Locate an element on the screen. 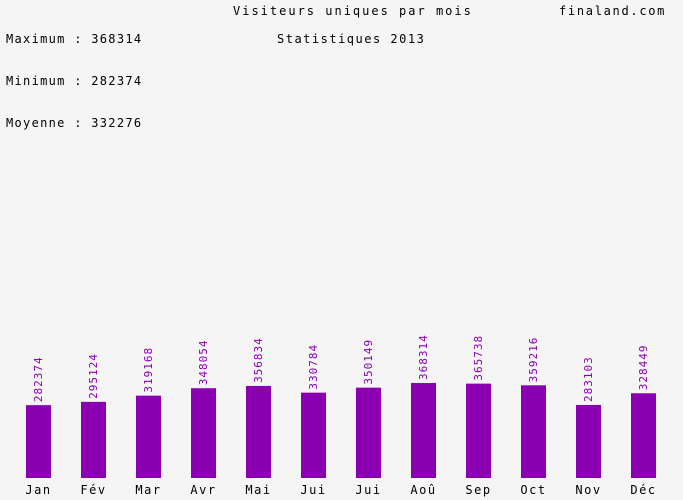 The image size is (683, 500). value-label-9: 365738 is located at coordinates (478, 358).